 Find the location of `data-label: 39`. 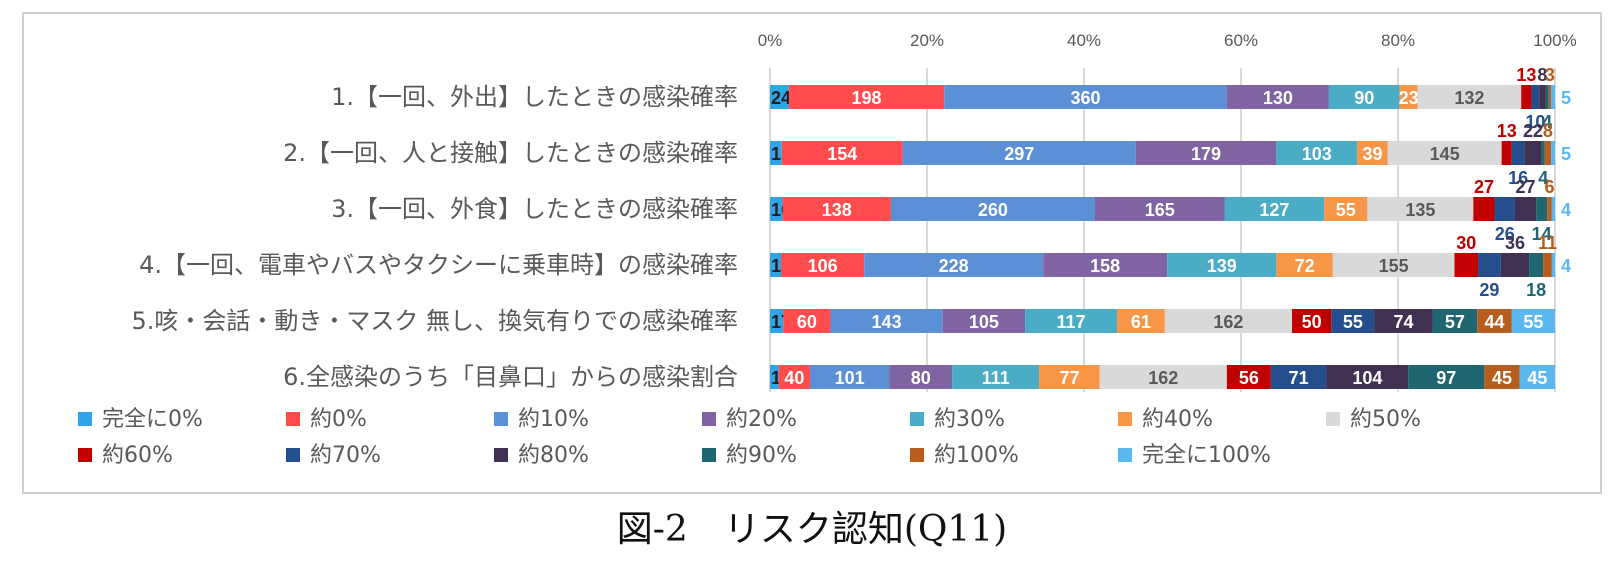

data-label: 39 is located at coordinates (1372, 154).